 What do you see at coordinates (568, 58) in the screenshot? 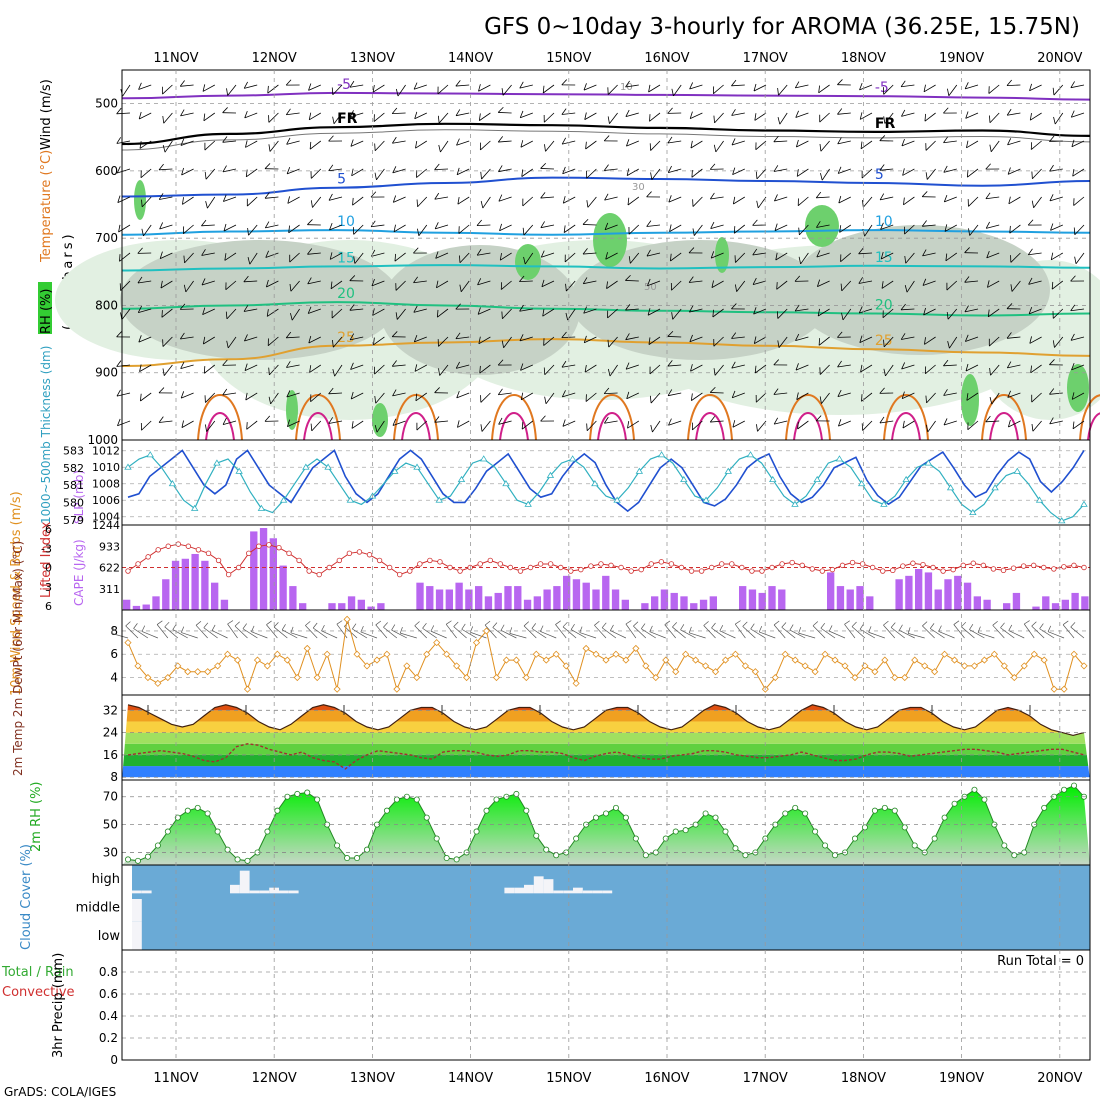
I see `date-label-top: 15NOV` at bounding box center [568, 58].